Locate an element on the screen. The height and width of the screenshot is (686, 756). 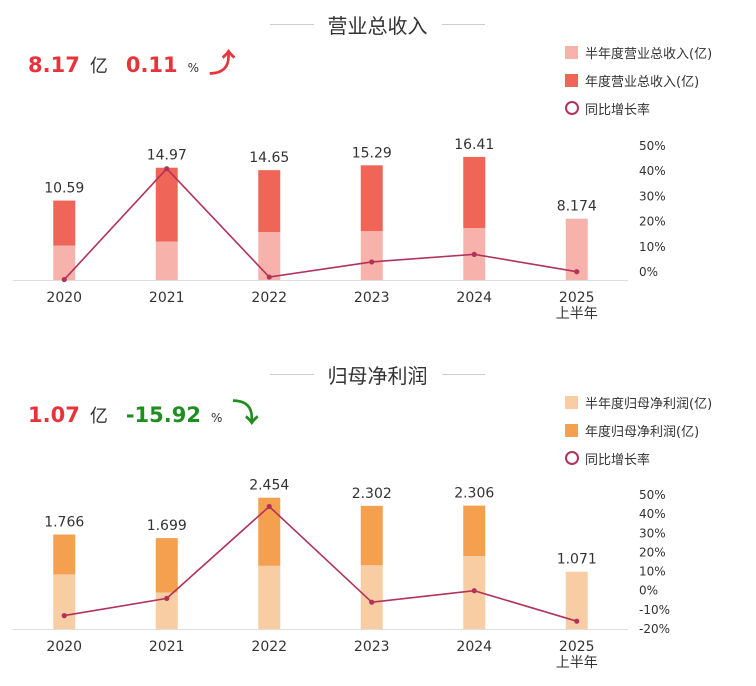
profit-title: 归母净利润 is located at coordinates (377, 375).